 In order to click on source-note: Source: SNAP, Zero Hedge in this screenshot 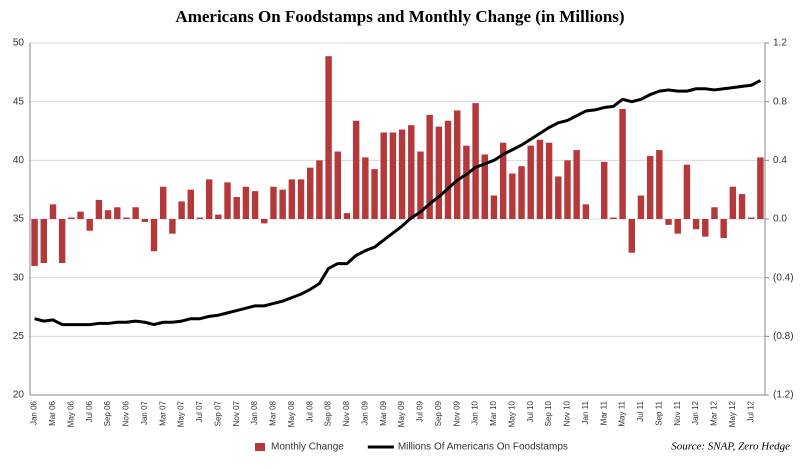, I will do `click(730, 447)`.